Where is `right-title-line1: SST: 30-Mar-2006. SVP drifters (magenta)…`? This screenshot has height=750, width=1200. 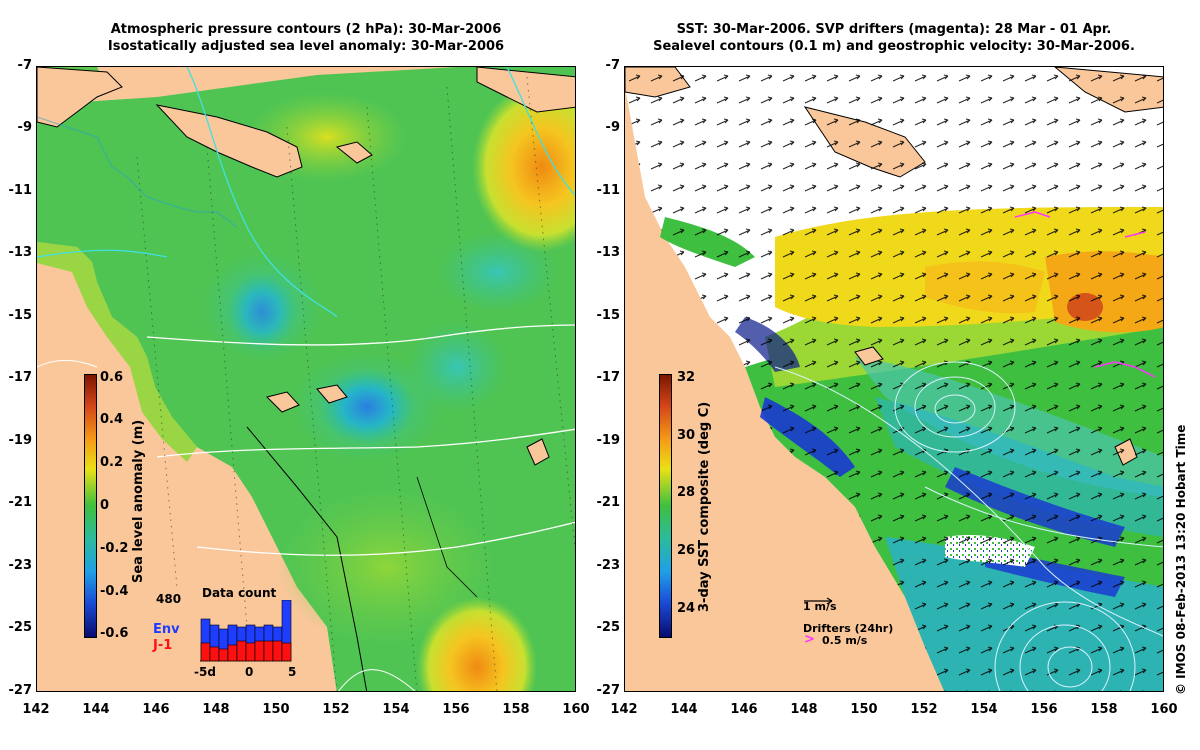
right-title-line1: SST: 30-Mar-2006. SVP drifters (magenta)… is located at coordinates (894, 29).